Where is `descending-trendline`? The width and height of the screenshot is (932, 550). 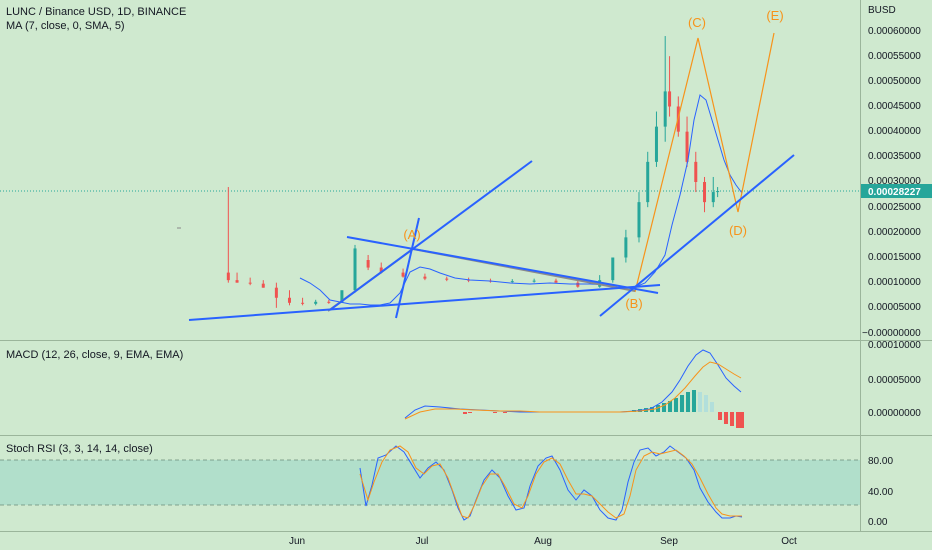 descending-trendline is located at coordinates (502, 265).